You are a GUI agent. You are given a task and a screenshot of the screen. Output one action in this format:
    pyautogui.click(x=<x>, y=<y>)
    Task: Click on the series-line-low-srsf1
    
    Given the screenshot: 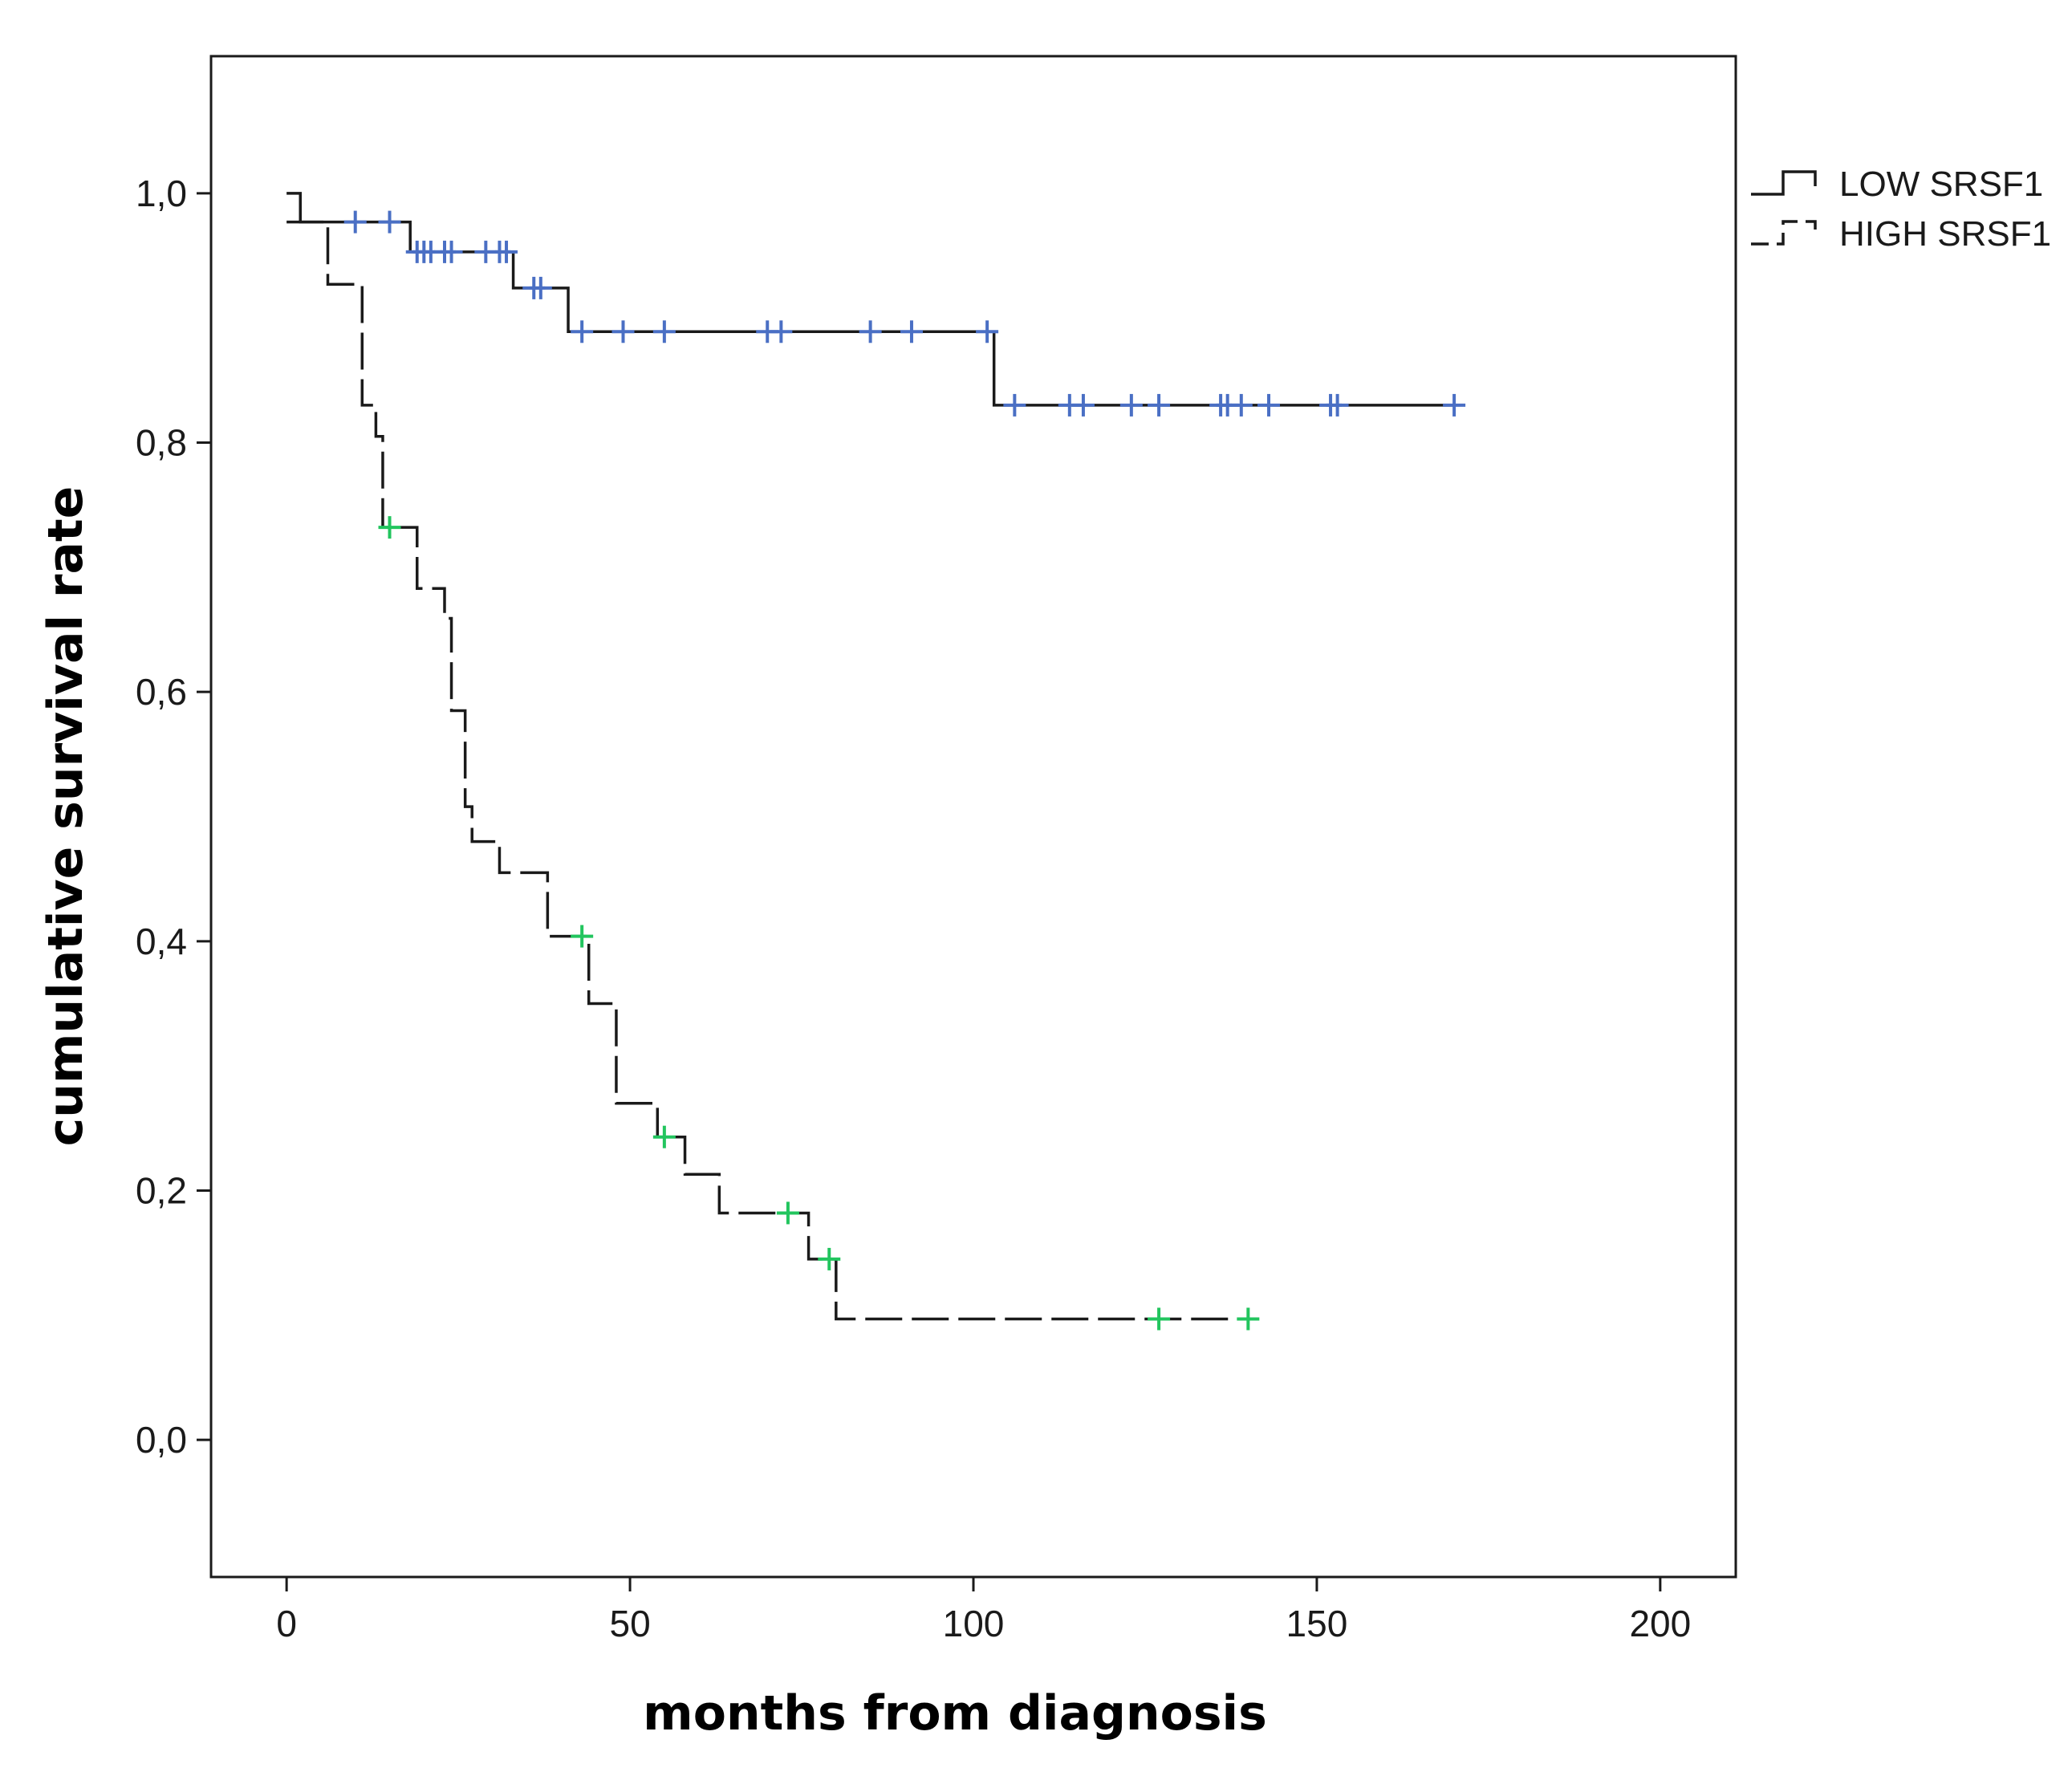 What is the action you would take?
    pyautogui.click(x=870, y=299)
    